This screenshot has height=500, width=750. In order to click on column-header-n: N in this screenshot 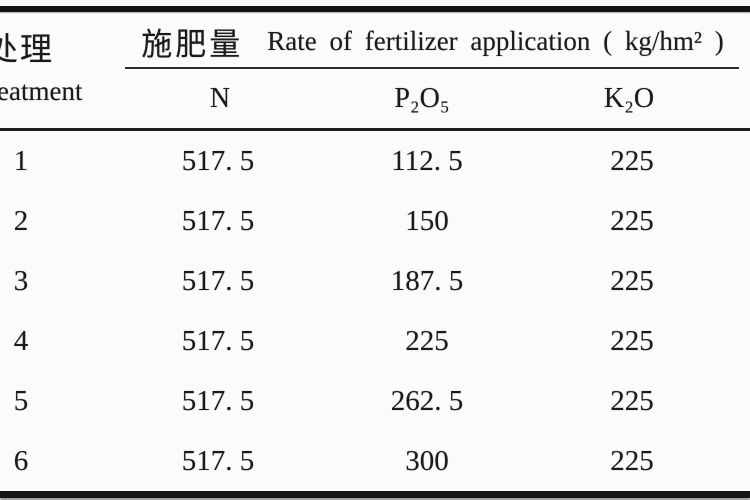, I will do `click(220, 98)`.